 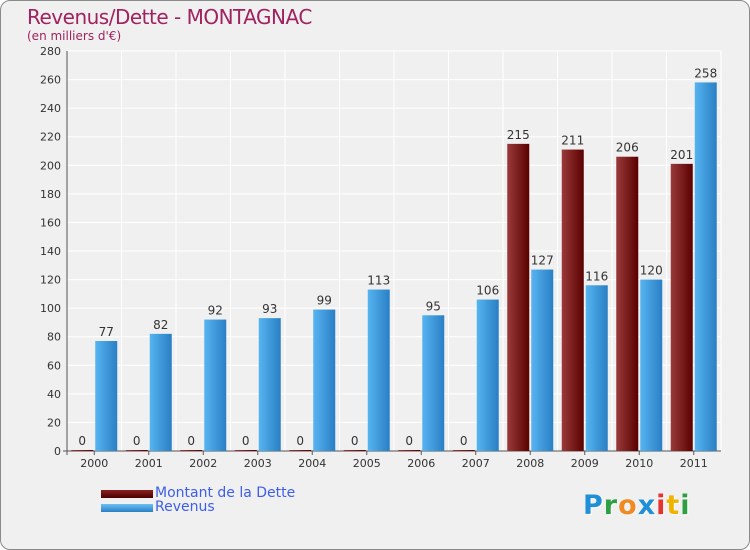 I want to click on y-tick-label: 20, so click(x=54, y=422).